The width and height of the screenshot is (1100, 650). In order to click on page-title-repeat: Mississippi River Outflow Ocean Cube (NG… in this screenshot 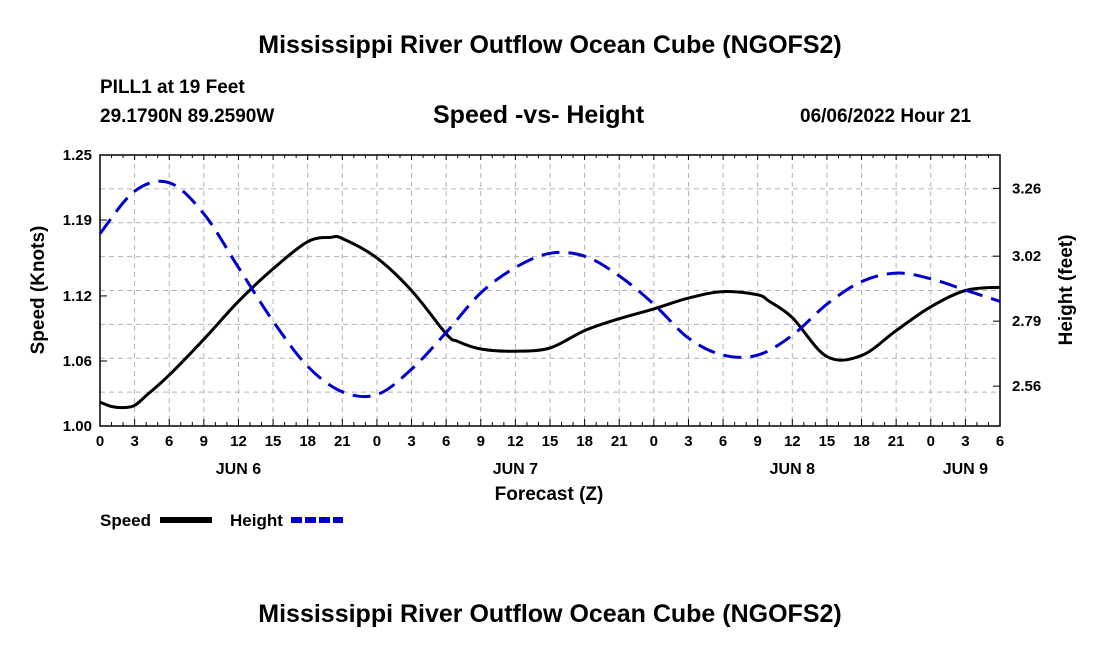, I will do `click(550, 614)`.